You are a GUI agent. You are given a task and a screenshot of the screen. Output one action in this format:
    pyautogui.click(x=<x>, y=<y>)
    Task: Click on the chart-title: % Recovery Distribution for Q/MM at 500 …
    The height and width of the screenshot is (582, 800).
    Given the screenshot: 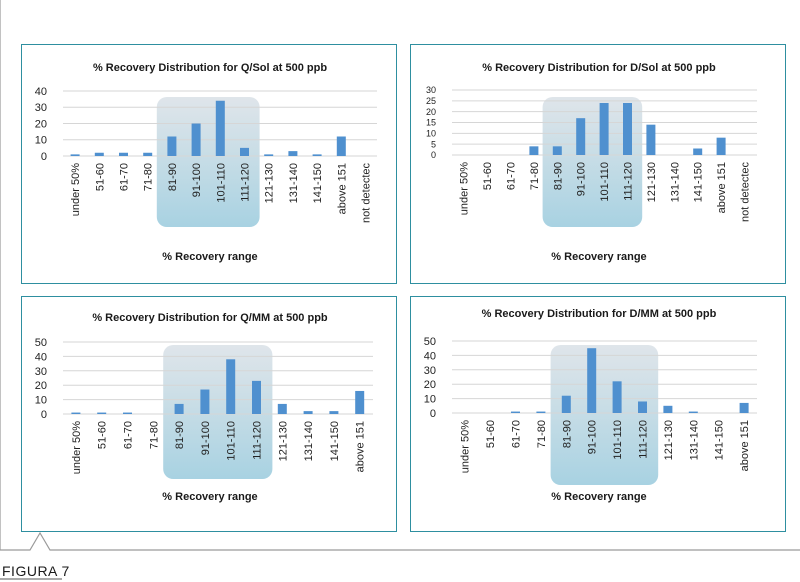 What is the action you would take?
    pyautogui.click(x=210, y=318)
    